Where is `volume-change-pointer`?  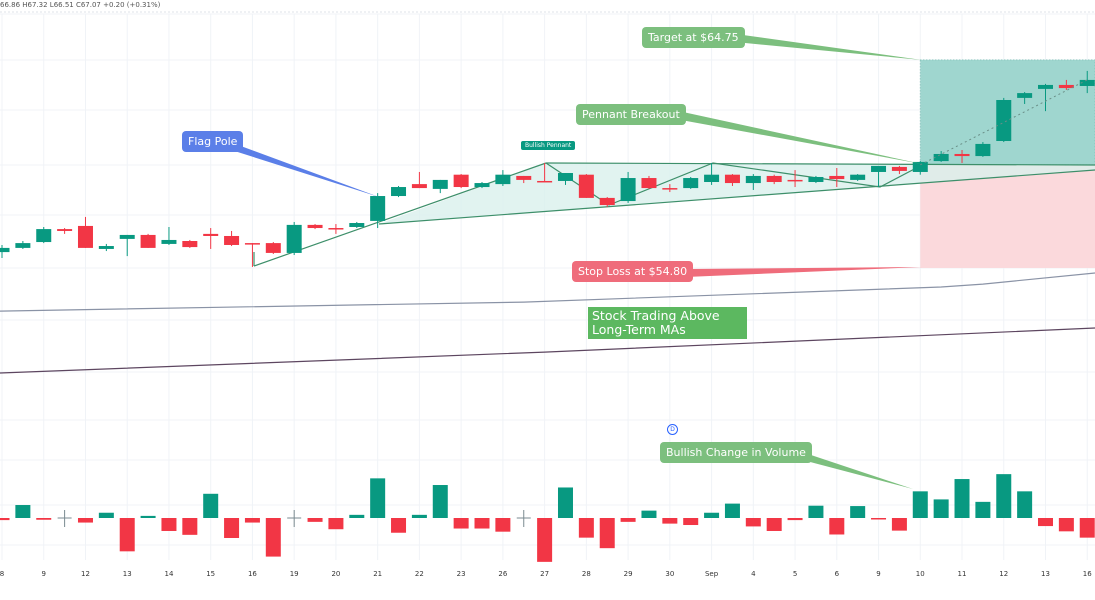
volume-change-pointer is located at coordinates (854, 471).